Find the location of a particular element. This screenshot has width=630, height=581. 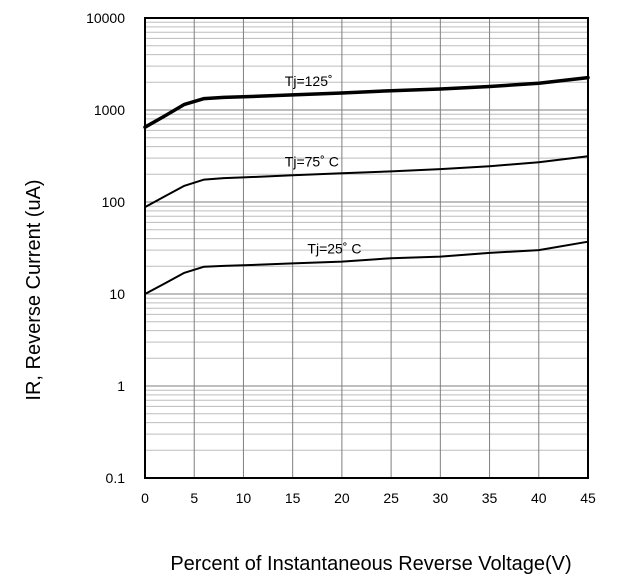

x-tick-label: 15 is located at coordinates (293, 498).